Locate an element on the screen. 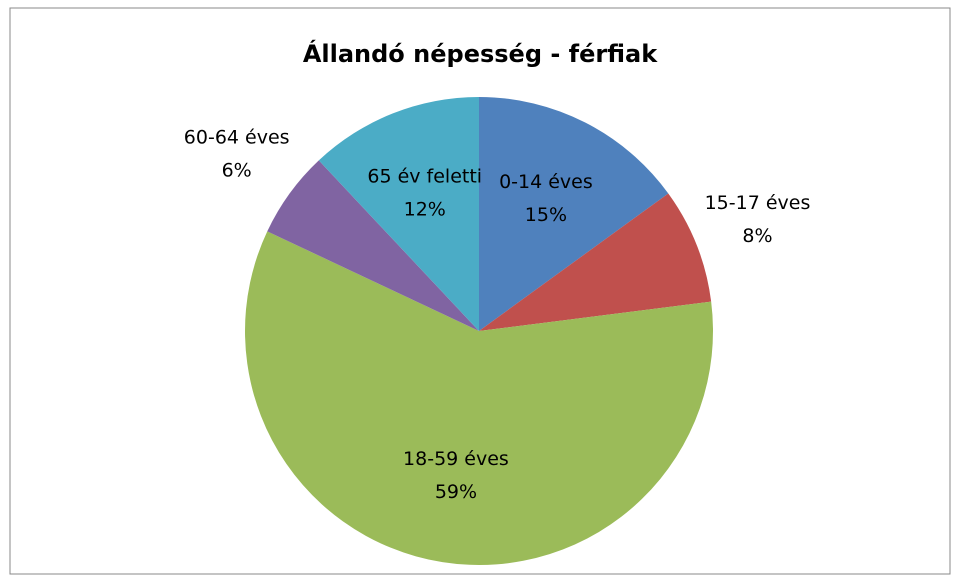  slice-category-label: 15-17 éves is located at coordinates (758, 203).